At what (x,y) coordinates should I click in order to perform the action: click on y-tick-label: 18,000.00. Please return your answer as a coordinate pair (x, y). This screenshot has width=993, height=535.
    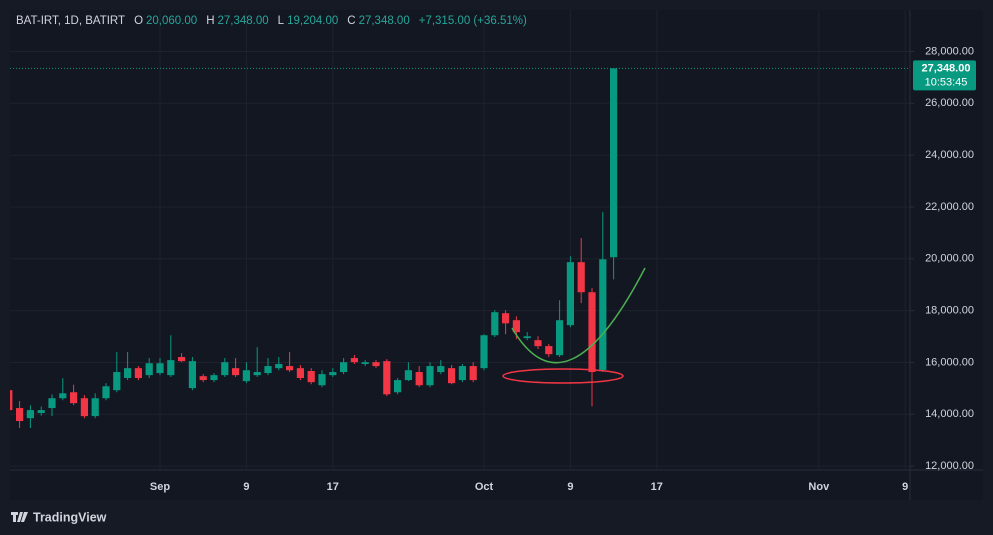
    Looking at the image, I should click on (949, 311).